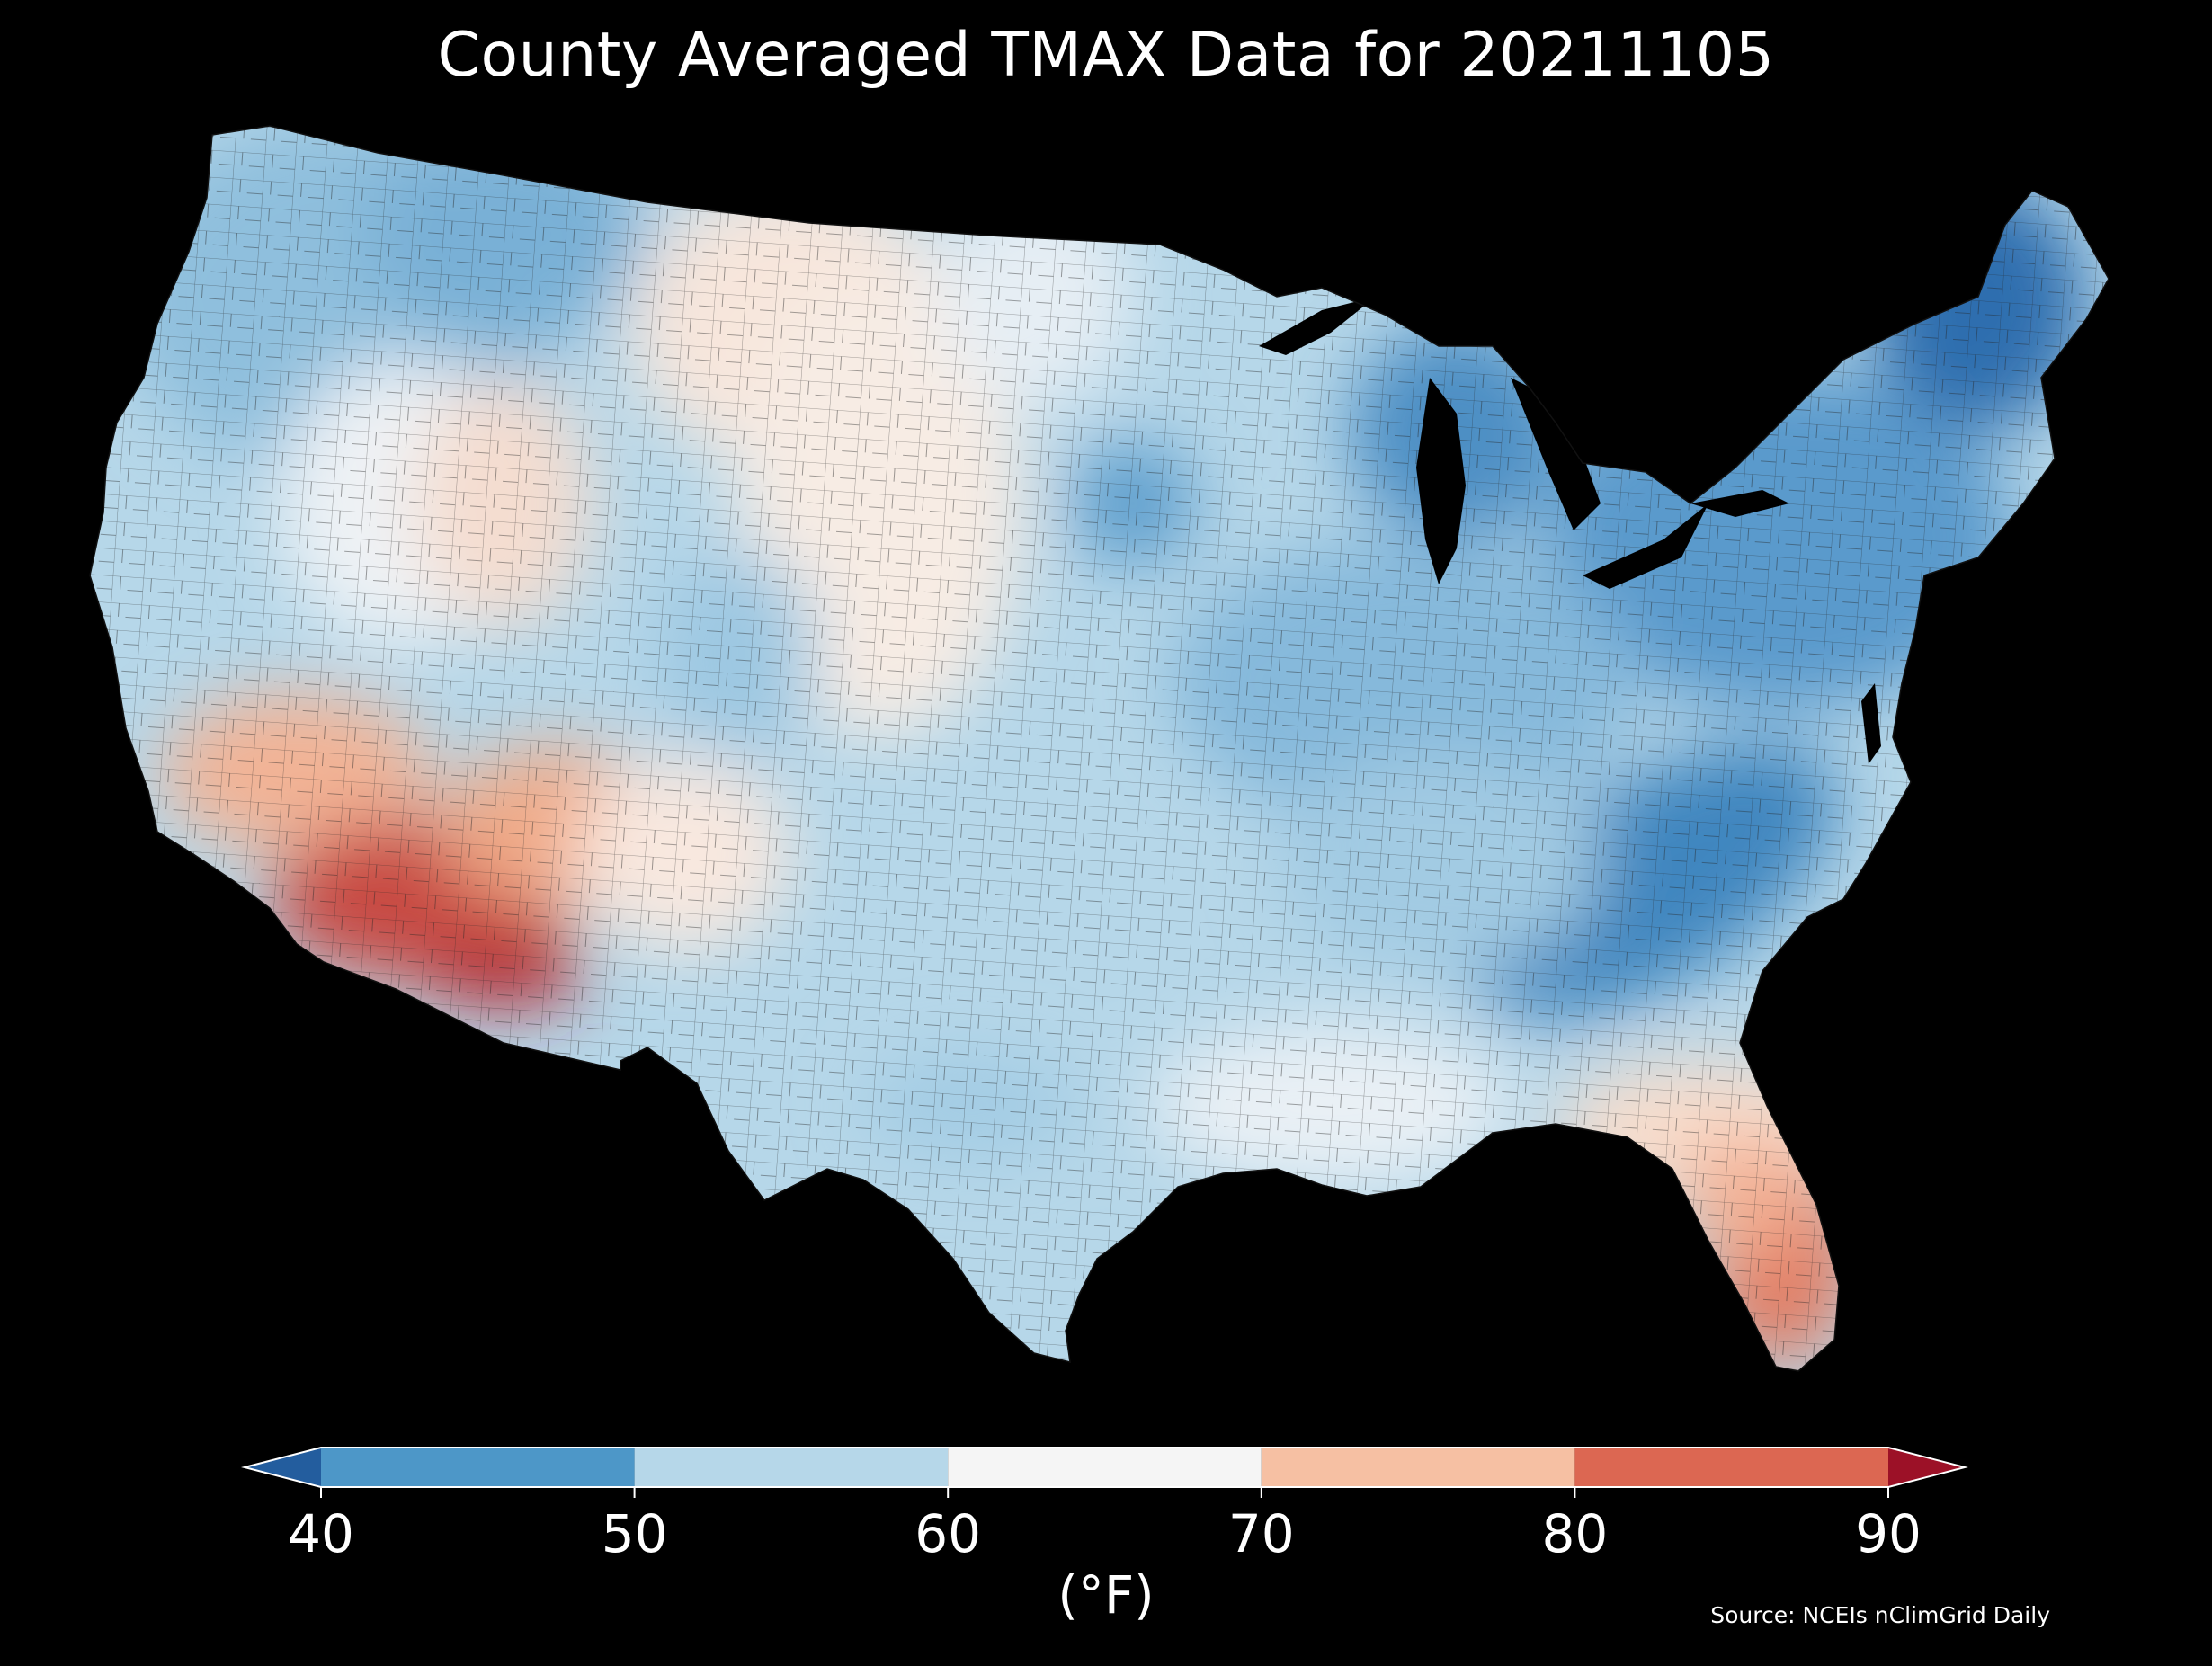 The height and width of the screenshot is (1666, 2212). Describe the element at coordinates (1880, 1615) in the screenshot. I see `source-credit: Source: NCEIs nClimGrid Daily` at that location.